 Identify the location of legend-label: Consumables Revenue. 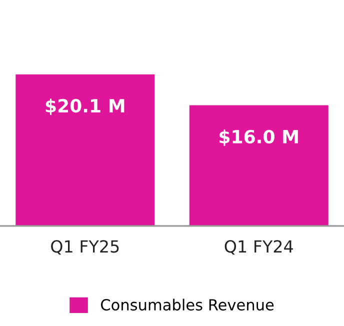
(187, 304).